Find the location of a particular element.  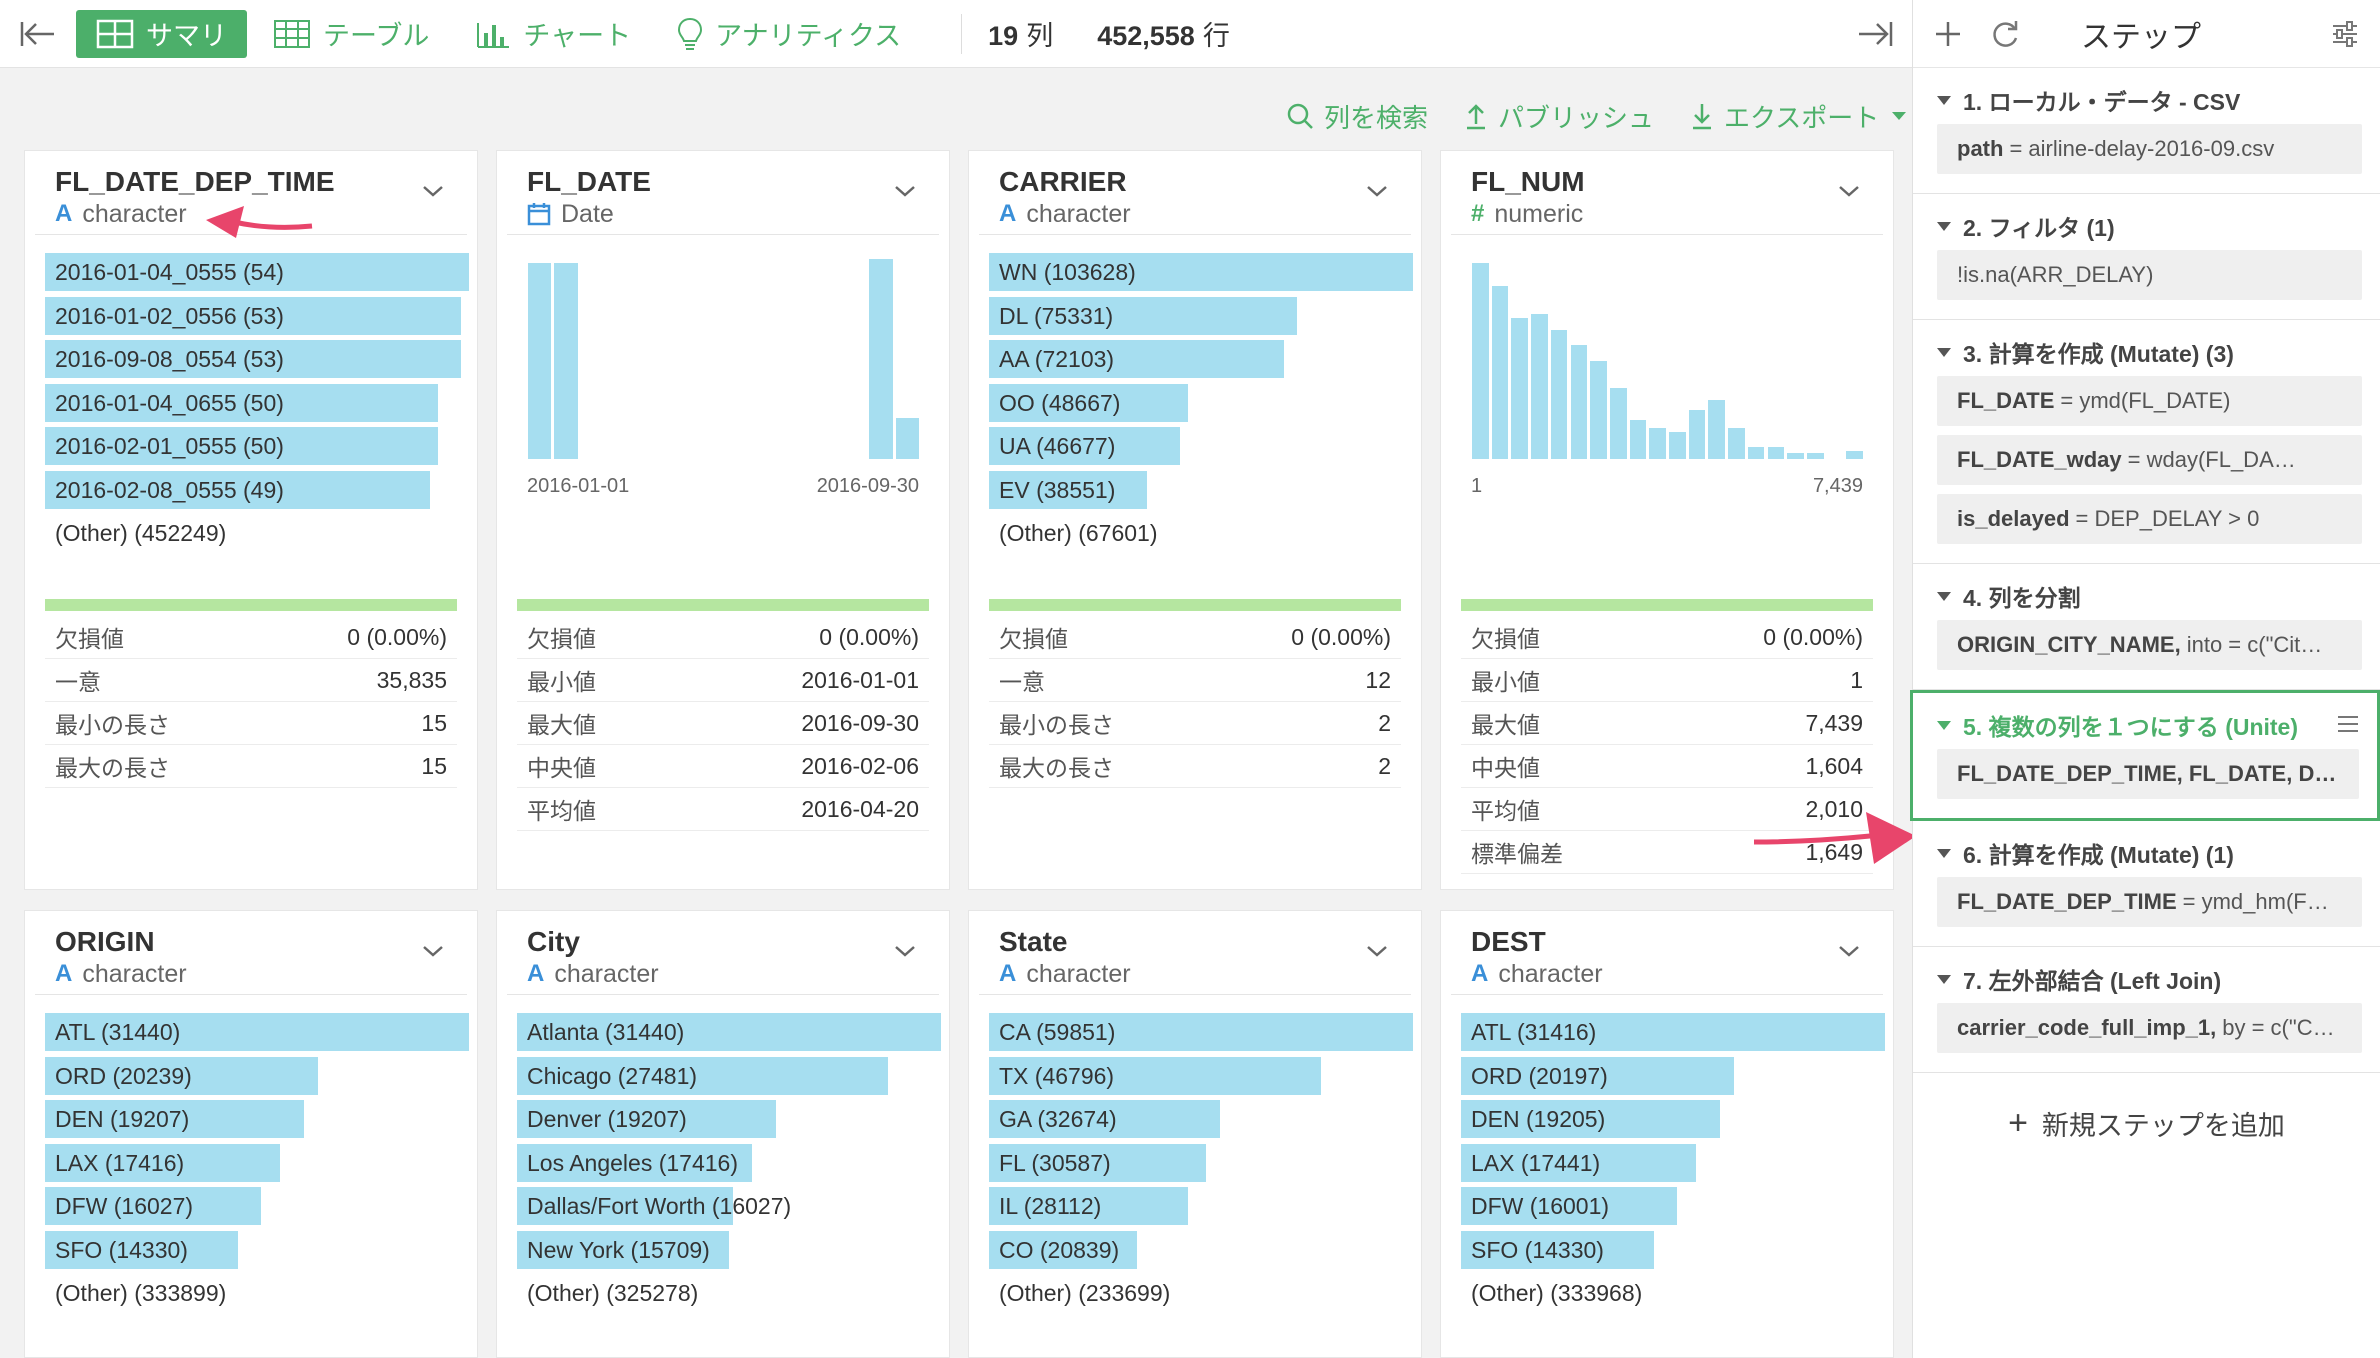

value-bar-row: TX (46796) is located at coordinates (1200, 1075).